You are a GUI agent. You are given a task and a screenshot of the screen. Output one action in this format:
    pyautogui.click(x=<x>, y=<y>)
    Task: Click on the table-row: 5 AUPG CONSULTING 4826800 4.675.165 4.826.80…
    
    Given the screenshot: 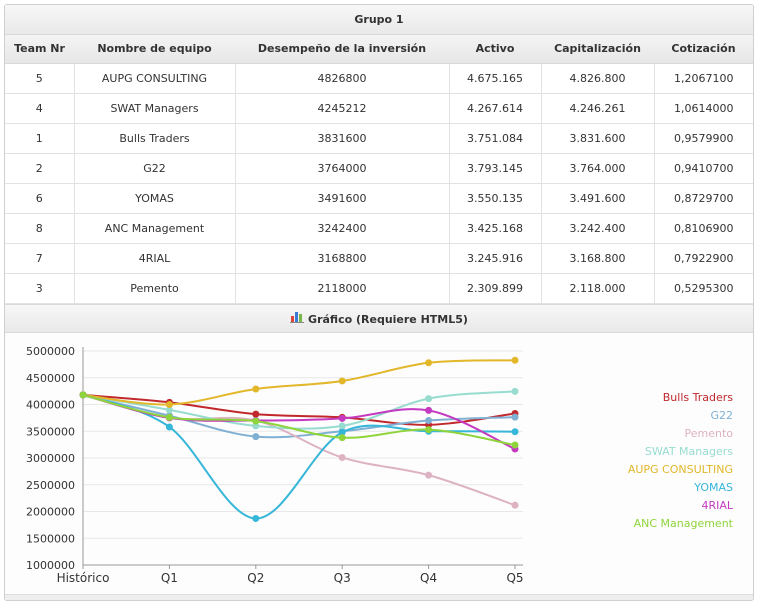 What is the action you would take?
    pyautogui.click(x=379, y=78)
    